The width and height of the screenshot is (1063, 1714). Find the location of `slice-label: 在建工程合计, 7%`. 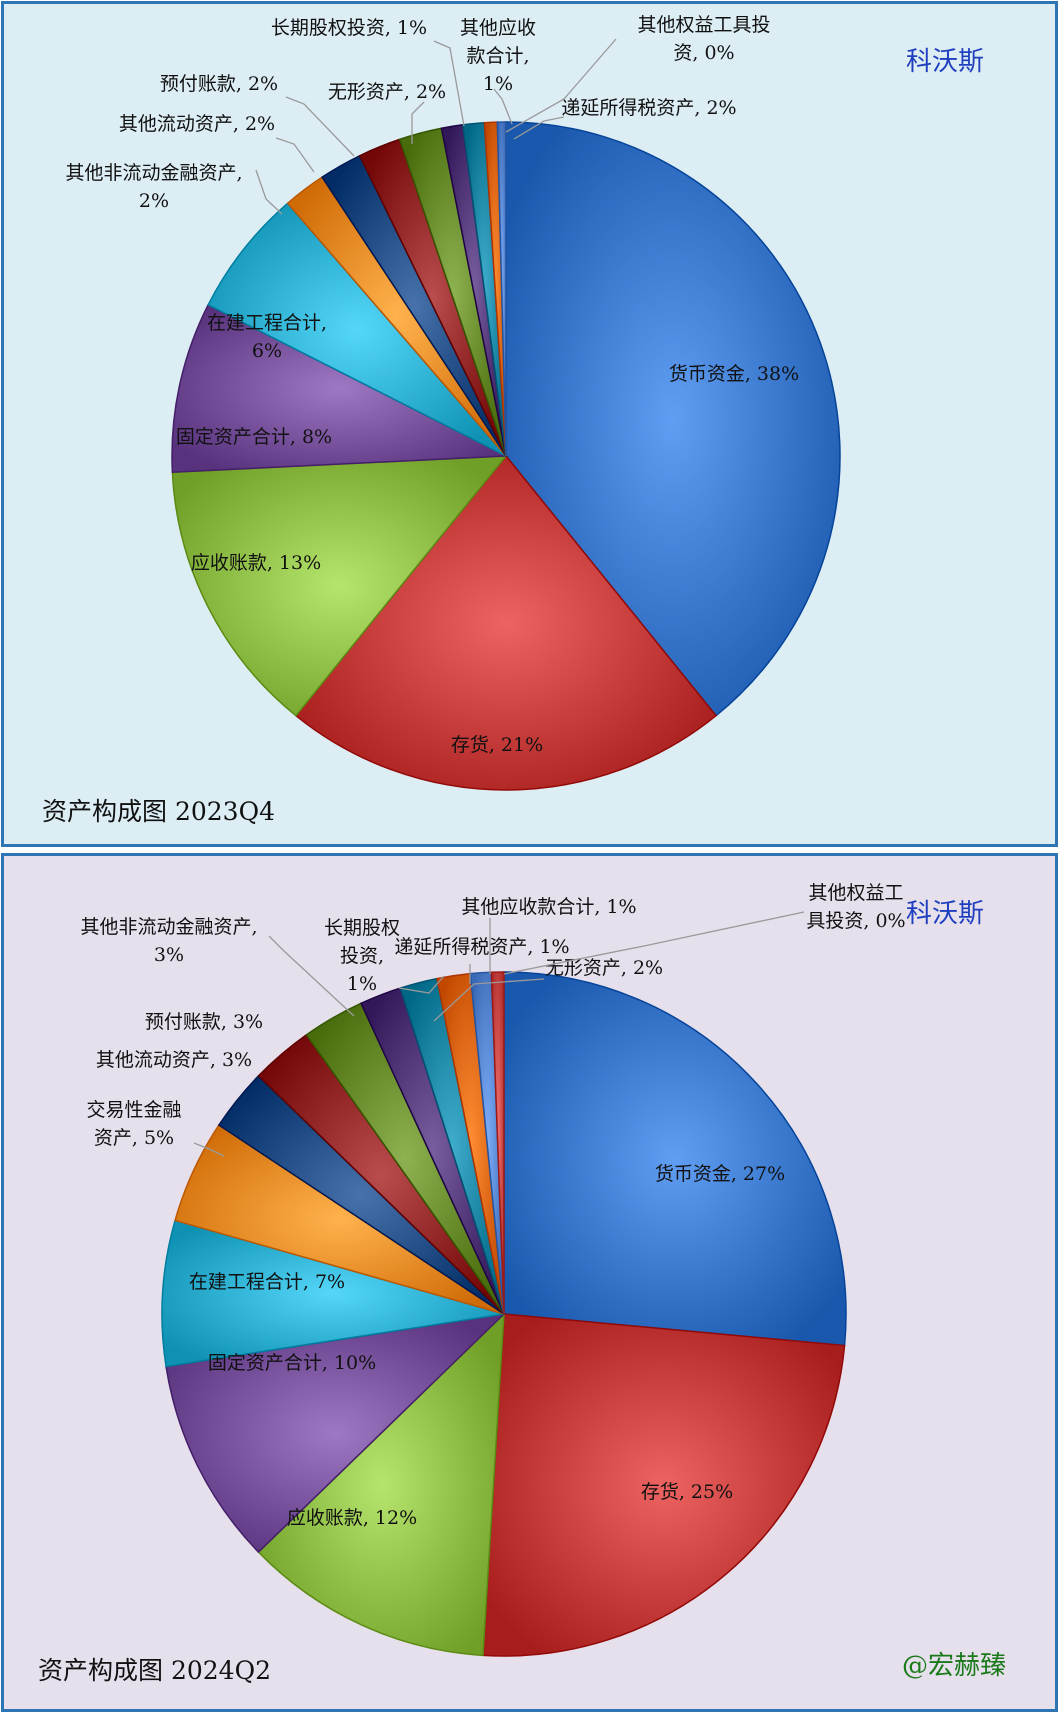

slice-label: 在建工程合计, 7% is located at coordinates (267, 1282).